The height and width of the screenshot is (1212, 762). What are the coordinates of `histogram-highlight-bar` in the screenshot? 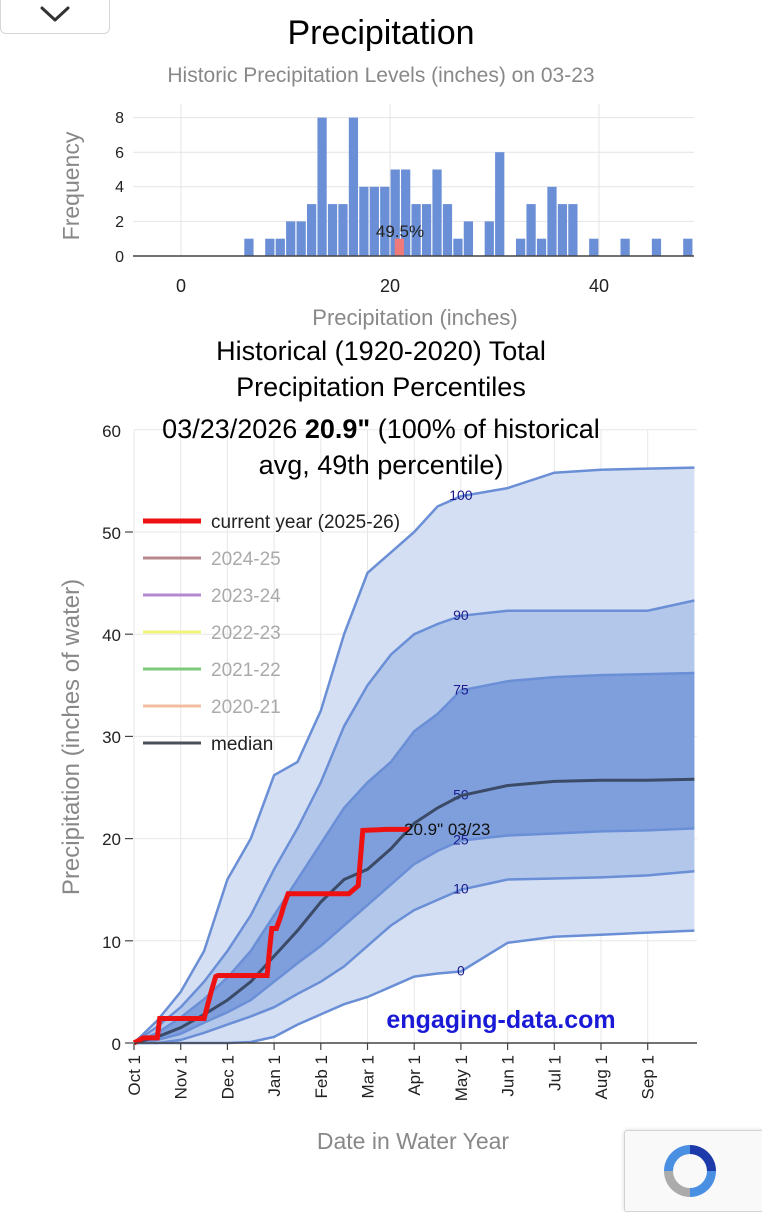 It's located at (399, 247).